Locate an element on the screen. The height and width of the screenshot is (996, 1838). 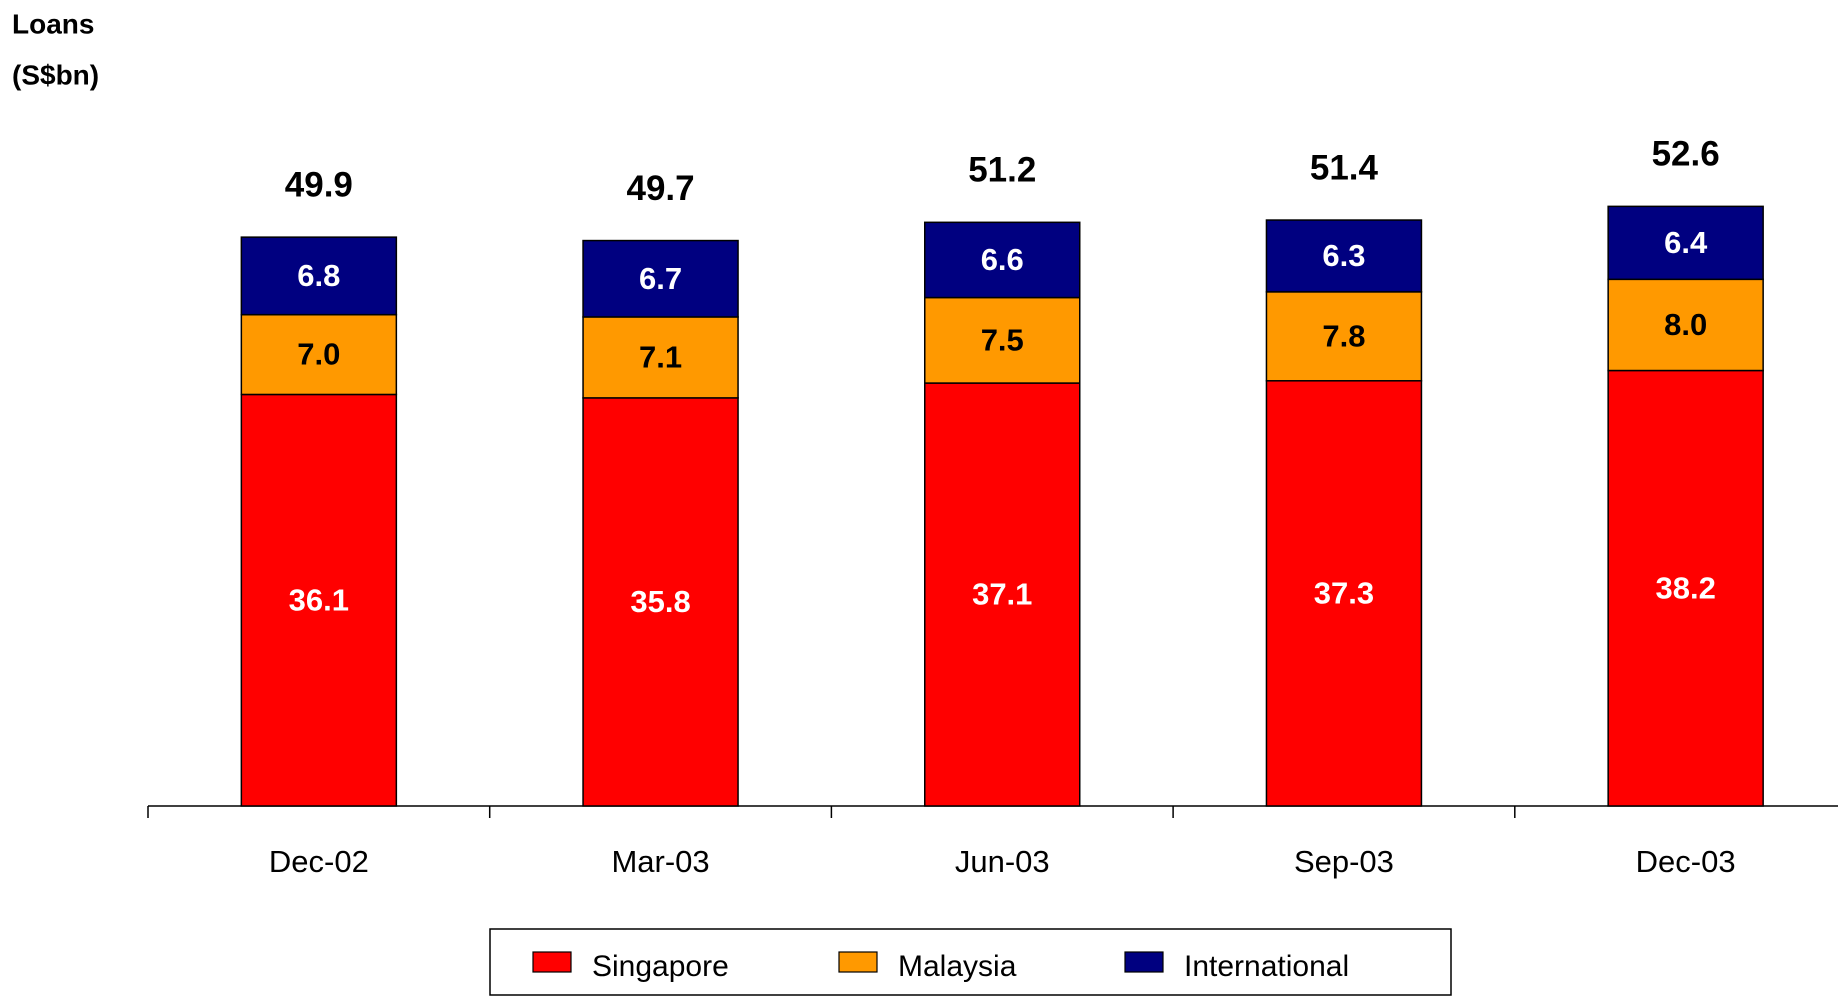
x-tick-label: Sep-03 is located at coordinates (1344, 861).